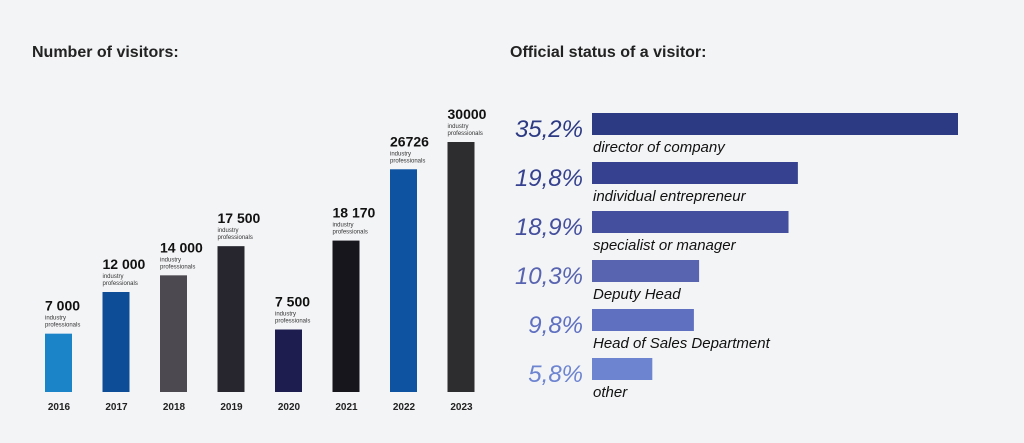 This screenshot has height=443, width=1024. What do you see at coordinates (465, 134) in the screenshot?
I see `unit-label-2023: professionals` at bounding box center [465, 134].